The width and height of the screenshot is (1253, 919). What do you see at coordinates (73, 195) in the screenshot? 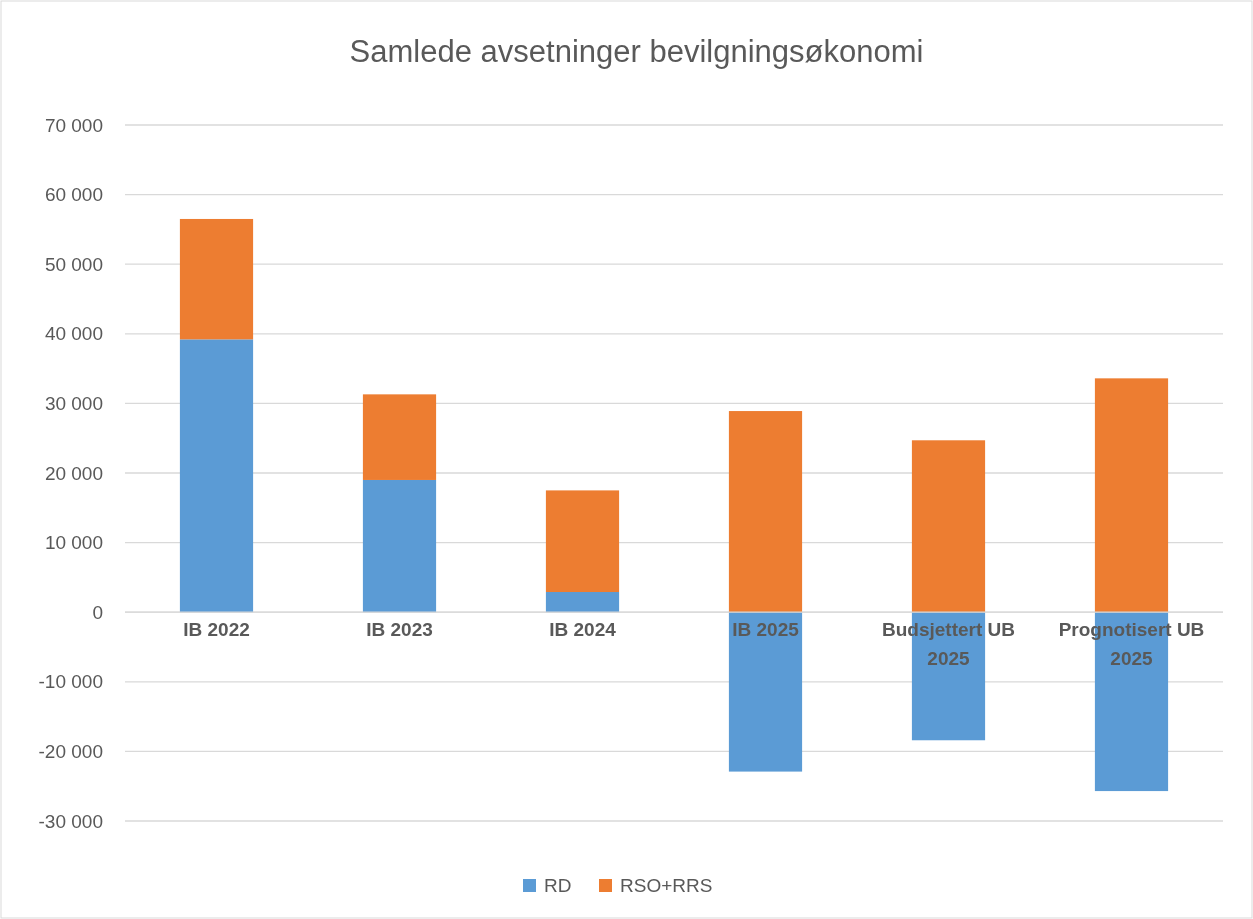
I see `y-tick-label: 60 000` at bounding box center [73, 195].